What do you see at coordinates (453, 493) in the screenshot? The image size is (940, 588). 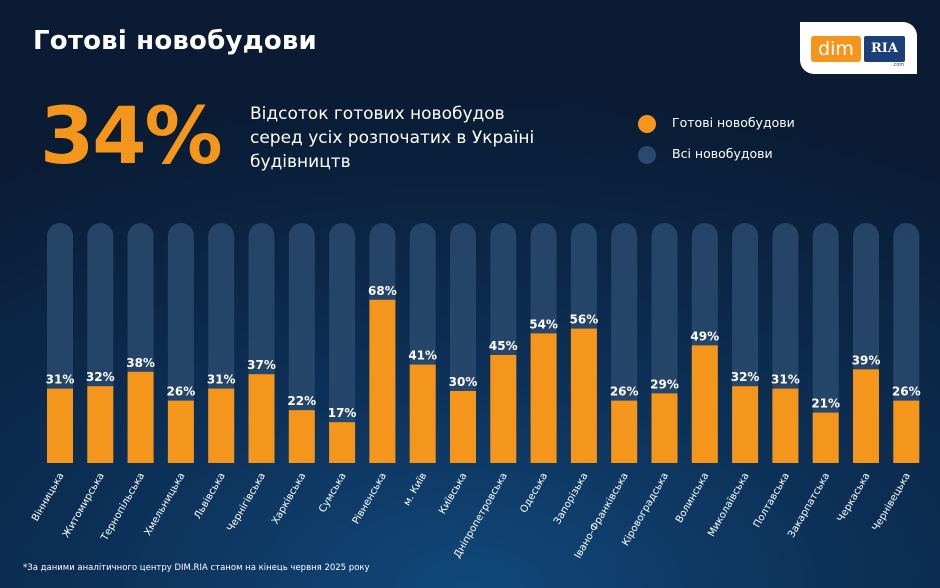 I see `category-label-10: Київська` at bounding box center [453, 493].